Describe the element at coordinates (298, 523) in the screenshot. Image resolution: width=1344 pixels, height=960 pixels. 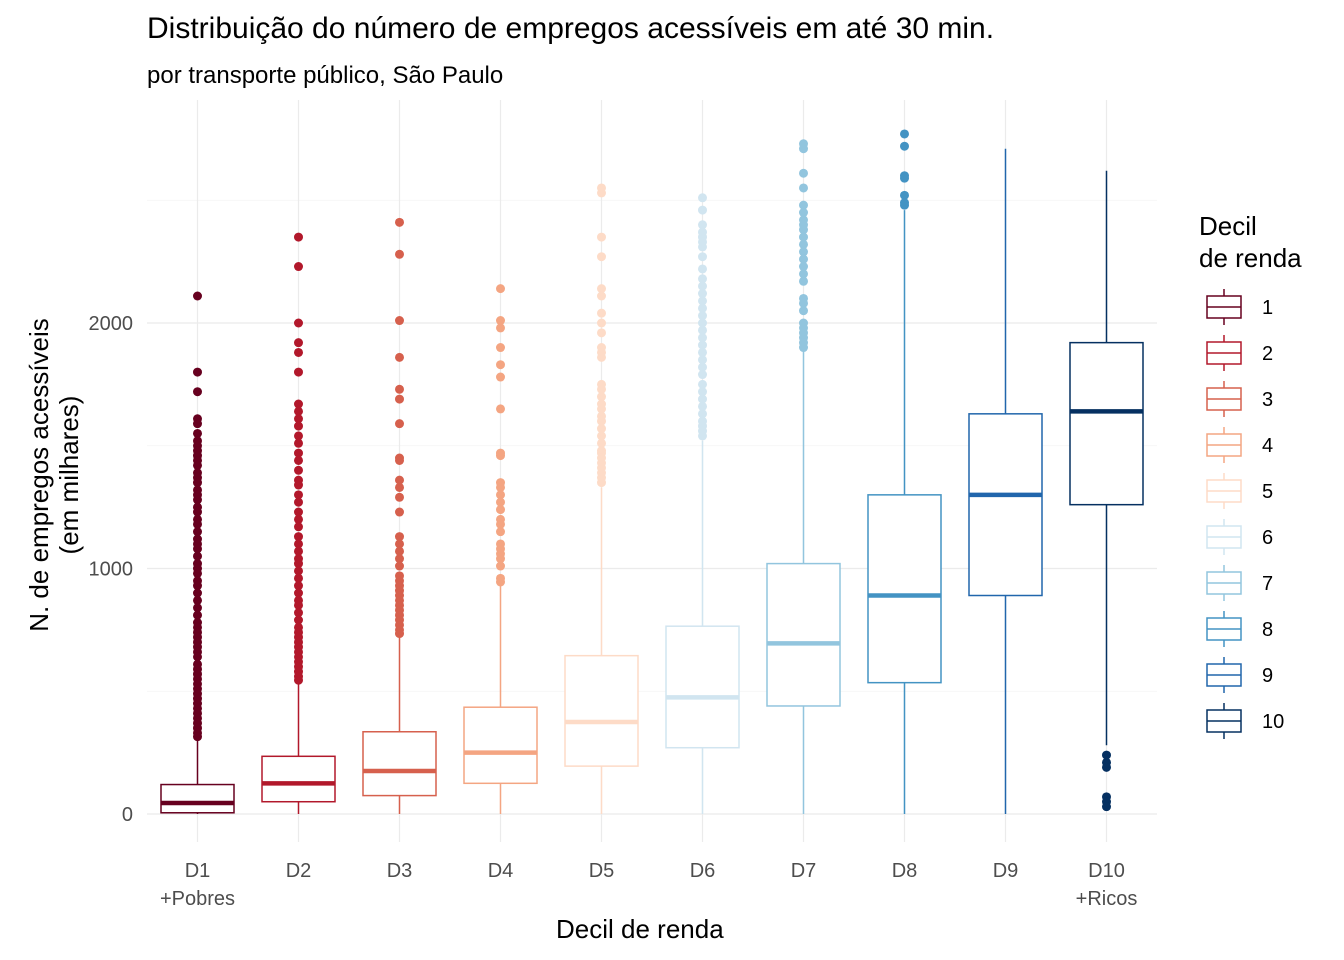
I see `box-group-d2` at that location.